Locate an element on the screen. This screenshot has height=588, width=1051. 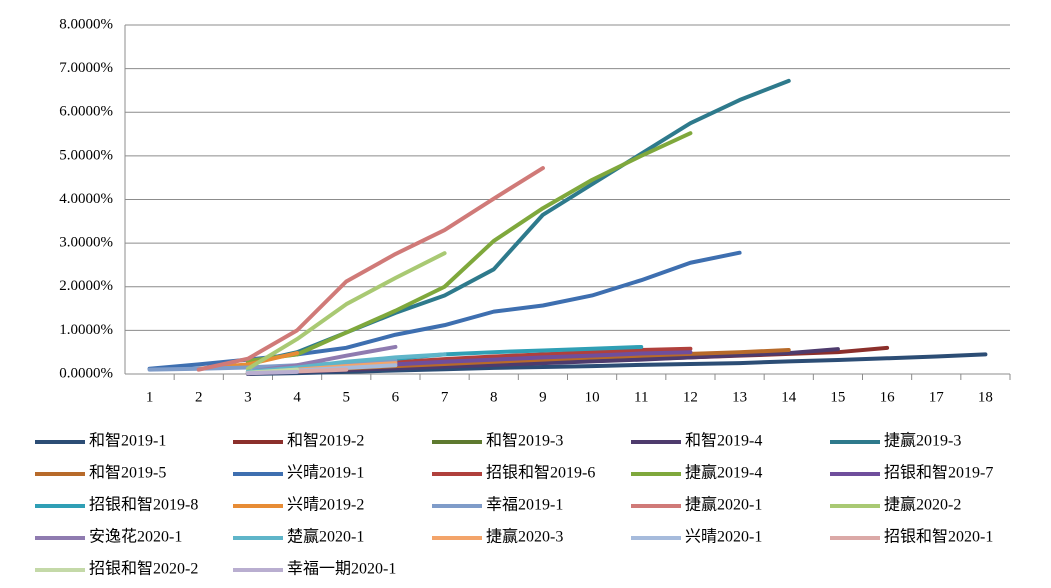
y-tick-label: 3.0000% is located at coordinates (86, 243).